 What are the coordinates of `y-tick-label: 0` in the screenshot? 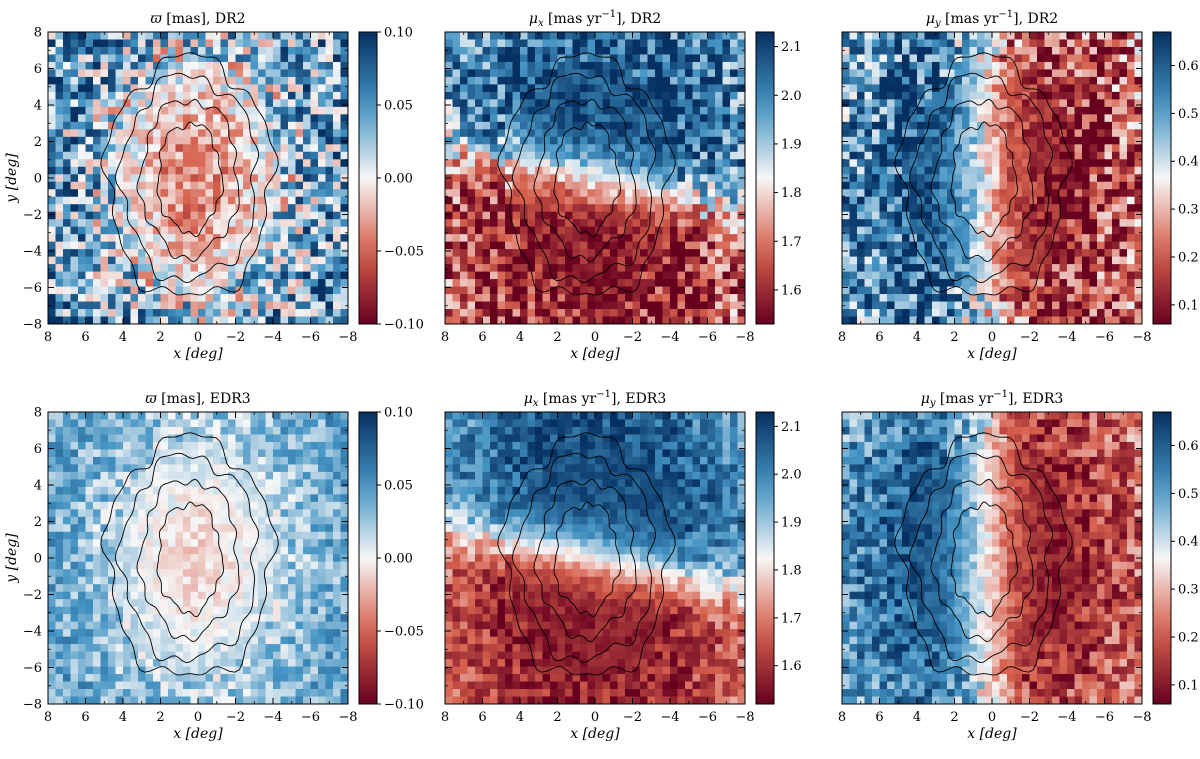 It's located at (38, 179).